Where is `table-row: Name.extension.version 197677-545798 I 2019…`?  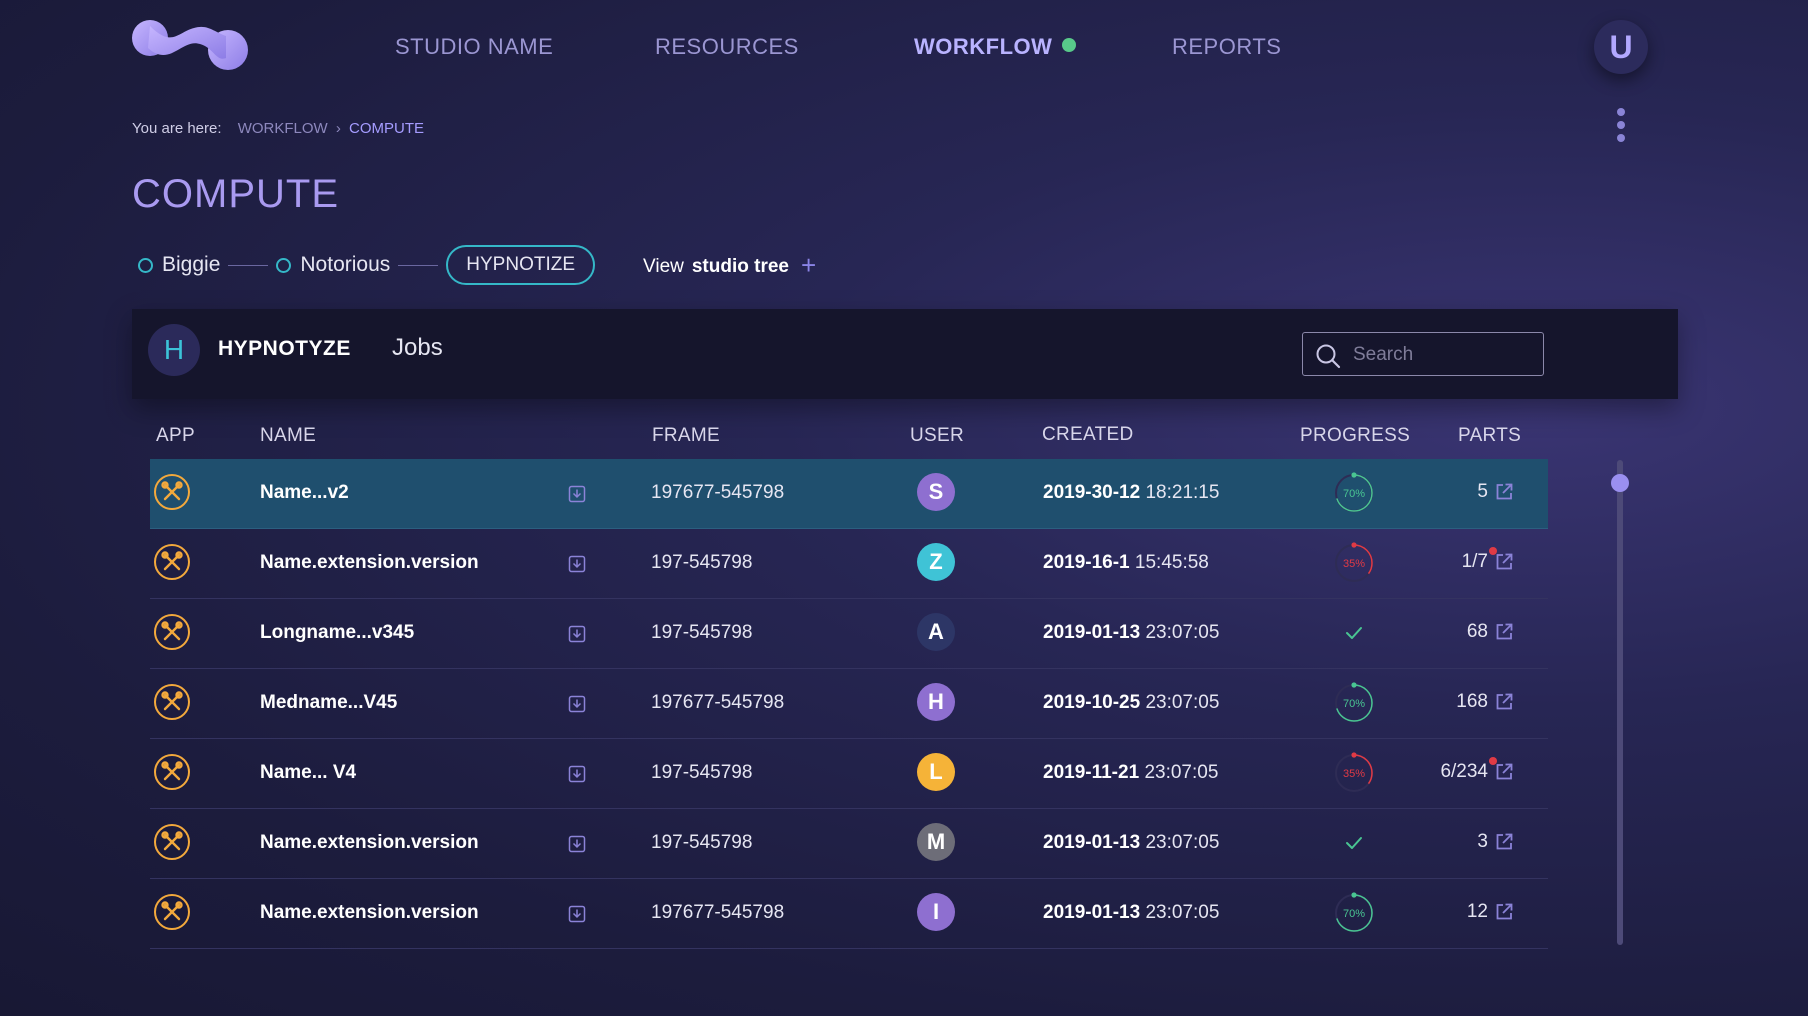 table-row: Name.extension.version 197677-545798 I 2019… is located at coordinates (849, 914).